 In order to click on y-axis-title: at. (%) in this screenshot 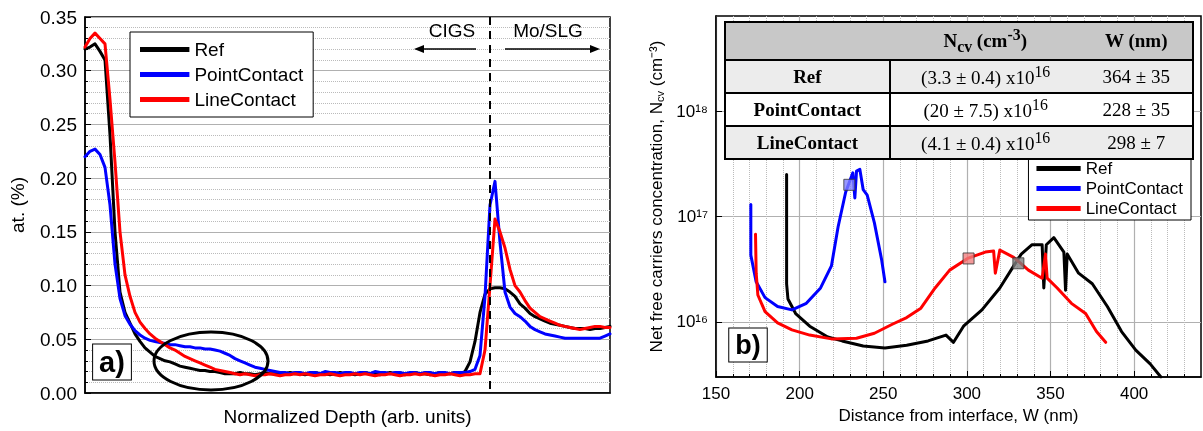, I will do `click(17, 205)`.